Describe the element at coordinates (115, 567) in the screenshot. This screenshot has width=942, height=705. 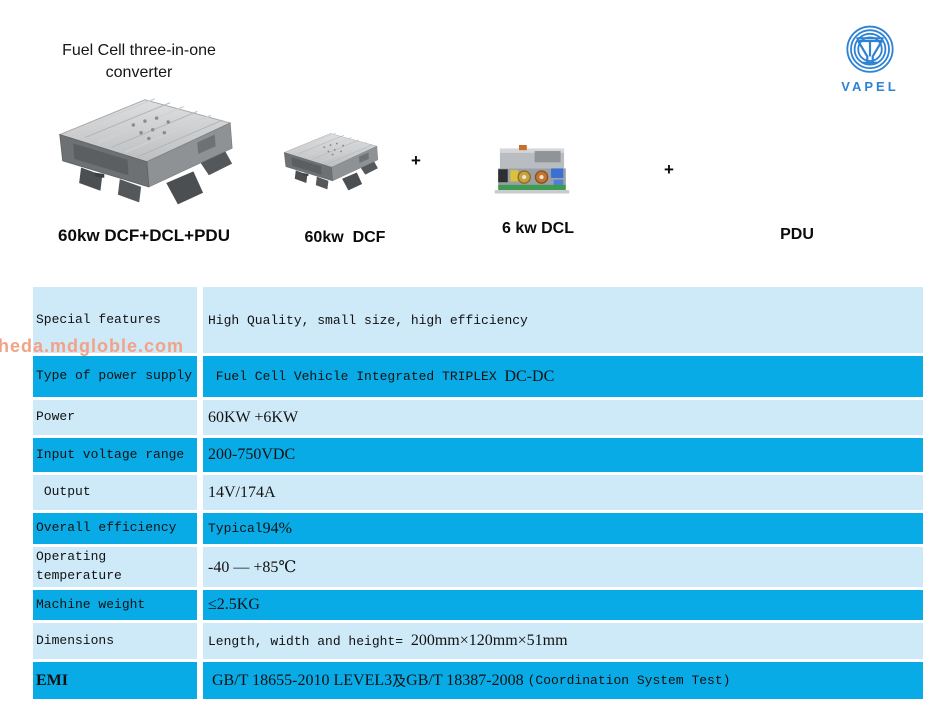
I see `row-label: Operating temperature` at that location.